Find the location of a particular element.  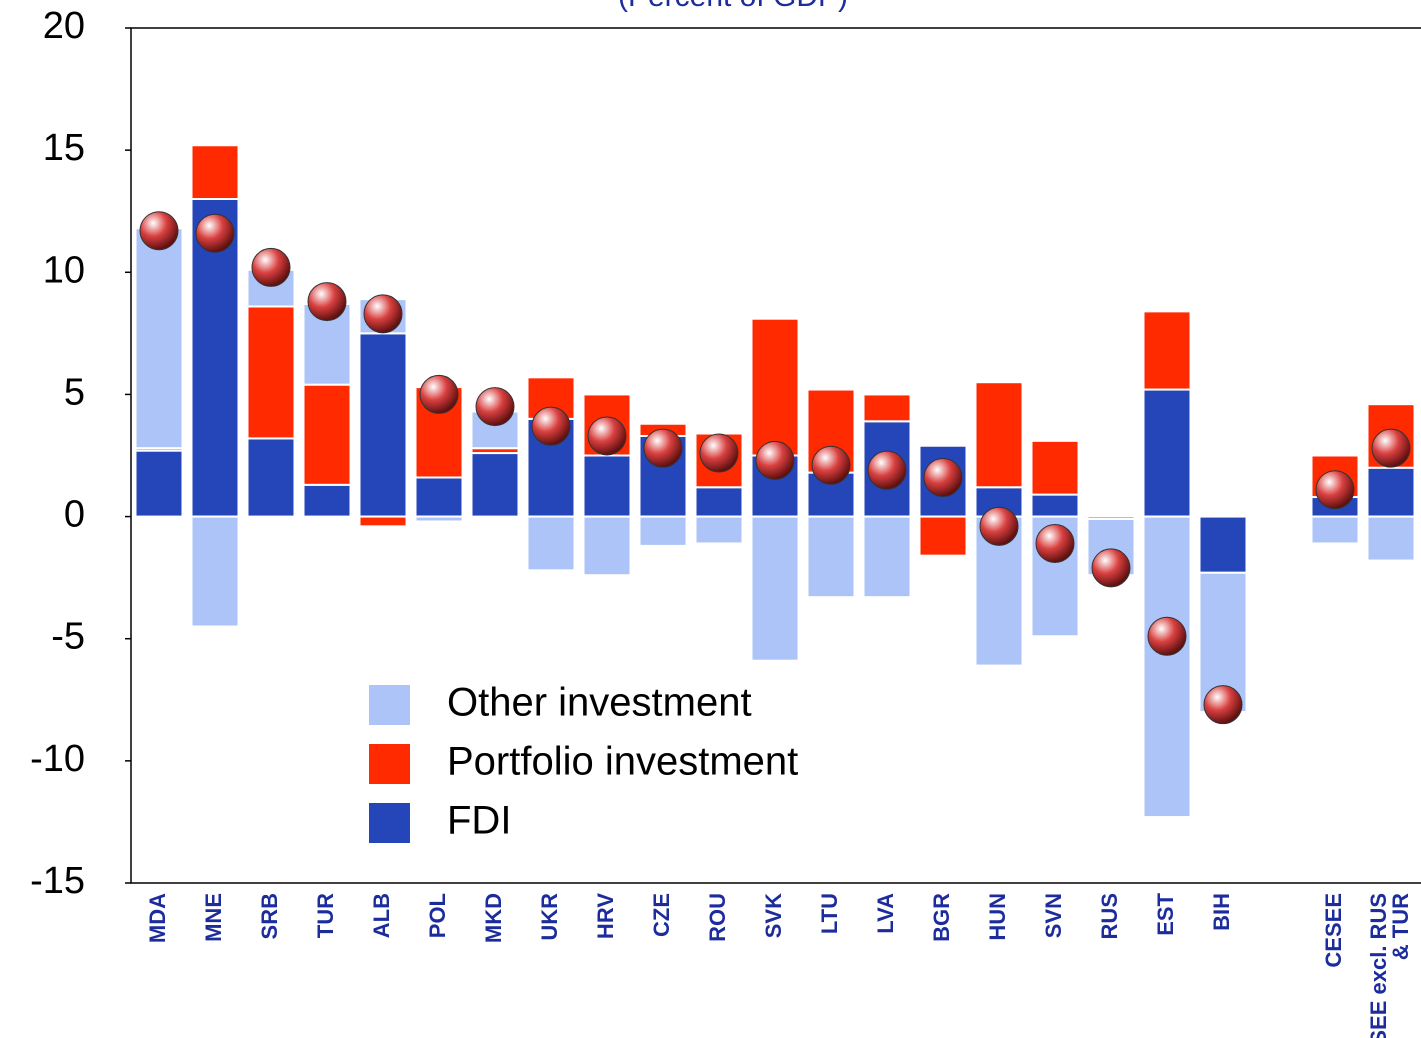

x-tick-label: LTU is located at coordinates (829, 913).